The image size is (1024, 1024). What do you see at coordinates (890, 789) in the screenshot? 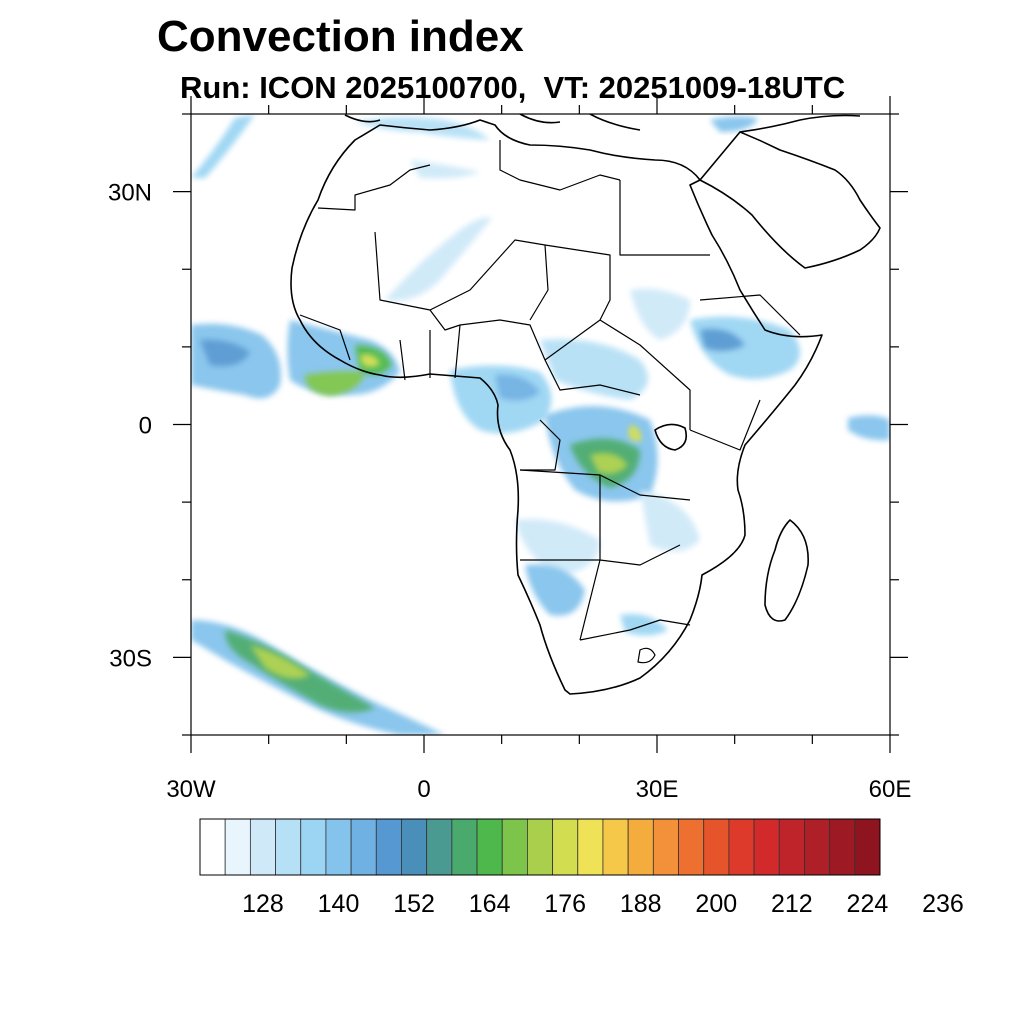
I see `lon-tick-label: 60E` at bounding box center [890, 789].